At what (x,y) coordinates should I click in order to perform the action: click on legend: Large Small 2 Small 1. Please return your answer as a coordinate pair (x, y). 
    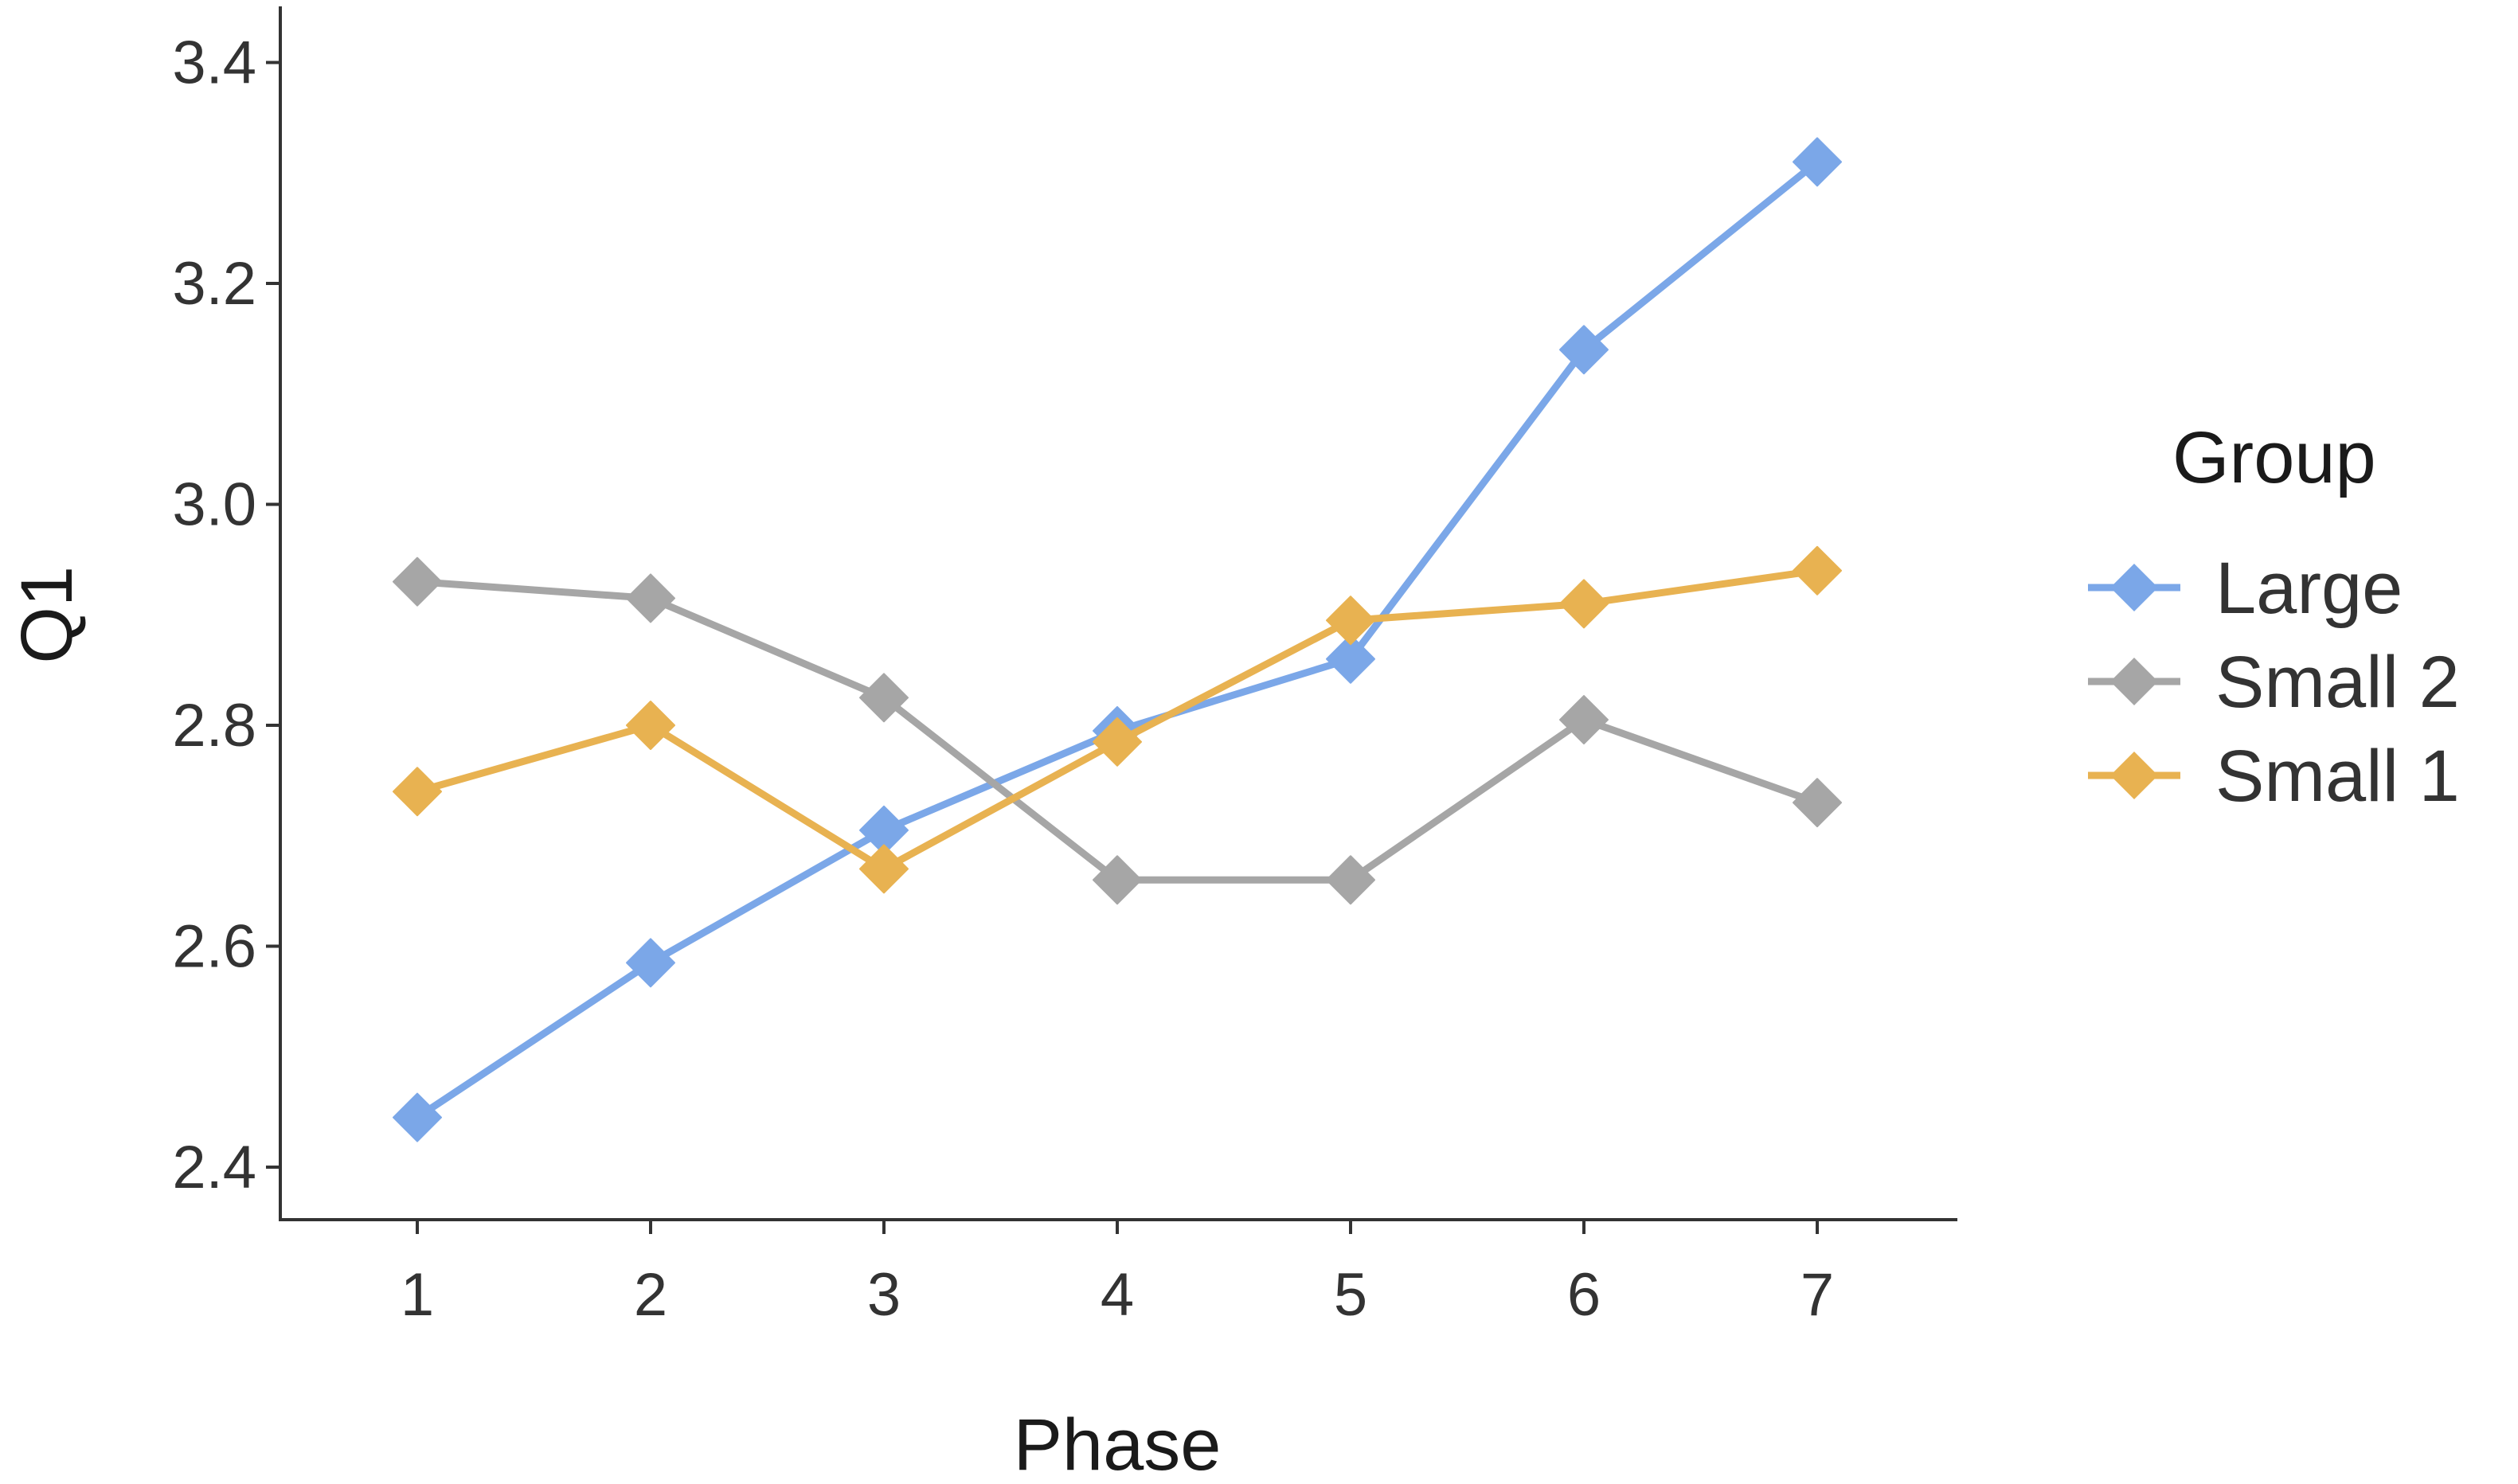
    Looking at the image, I should click on (2274, 682).